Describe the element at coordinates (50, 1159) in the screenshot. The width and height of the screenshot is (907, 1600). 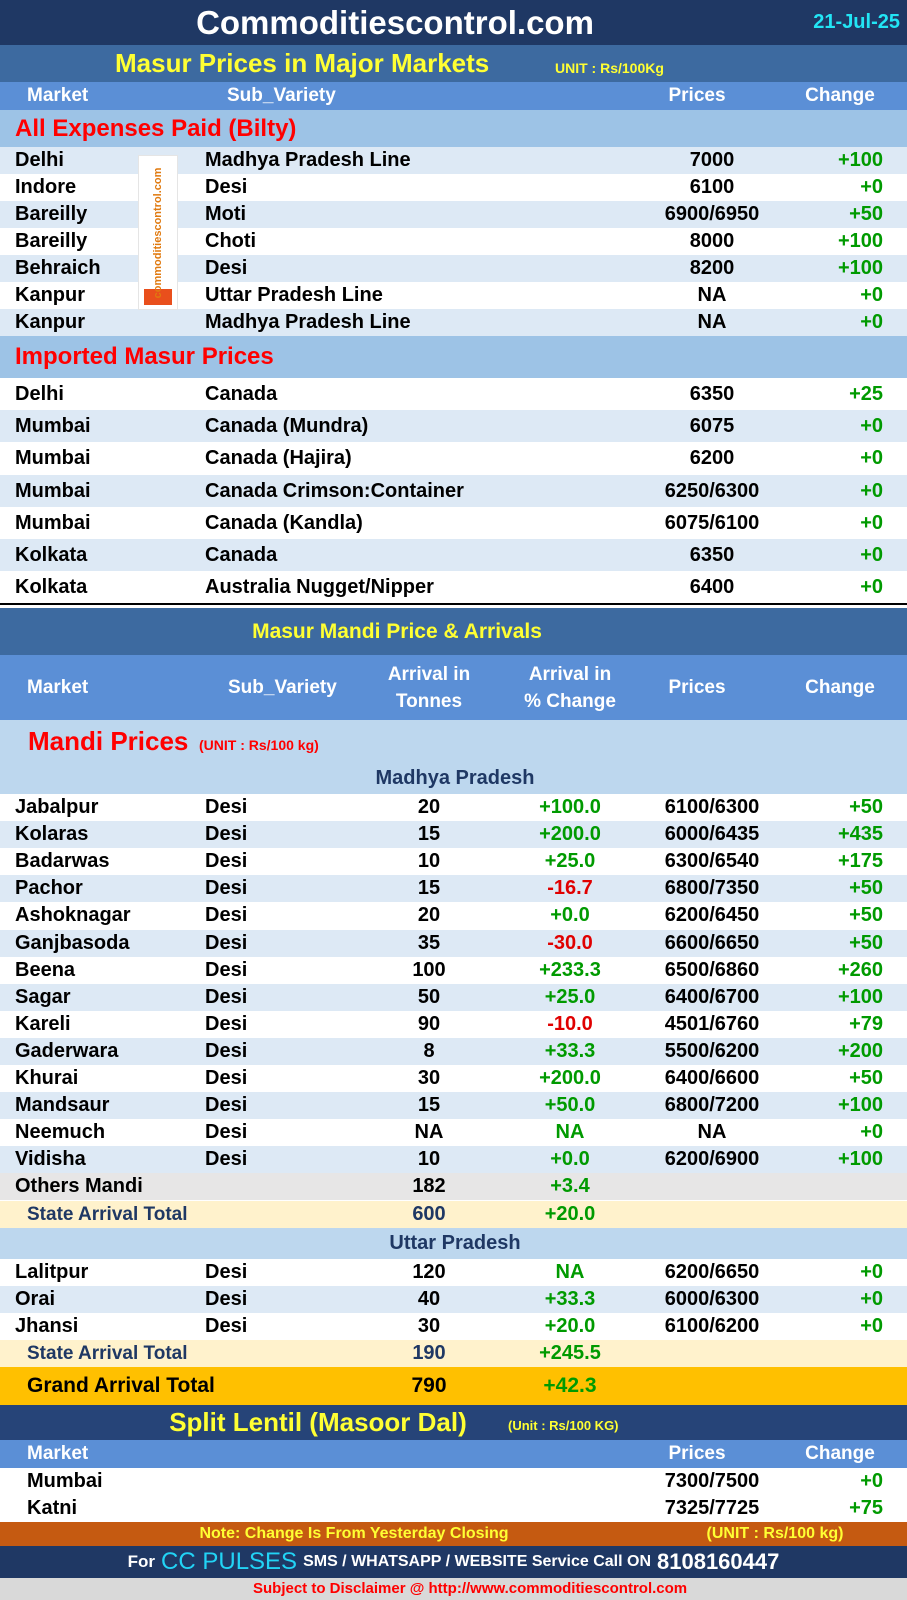
I see `cell: Vidisha` at that location.